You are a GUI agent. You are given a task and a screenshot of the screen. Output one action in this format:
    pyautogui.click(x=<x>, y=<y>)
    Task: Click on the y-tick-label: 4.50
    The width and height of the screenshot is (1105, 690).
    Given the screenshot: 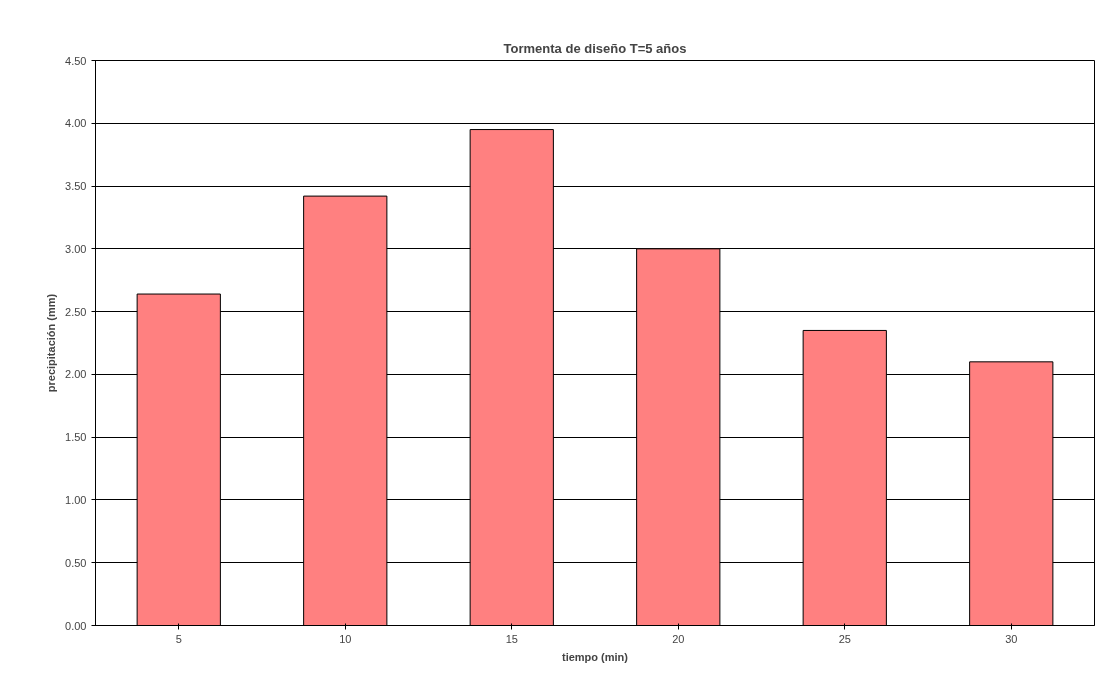 What is the action you would take?
    pyautogui.click(x=76, y=60)
    